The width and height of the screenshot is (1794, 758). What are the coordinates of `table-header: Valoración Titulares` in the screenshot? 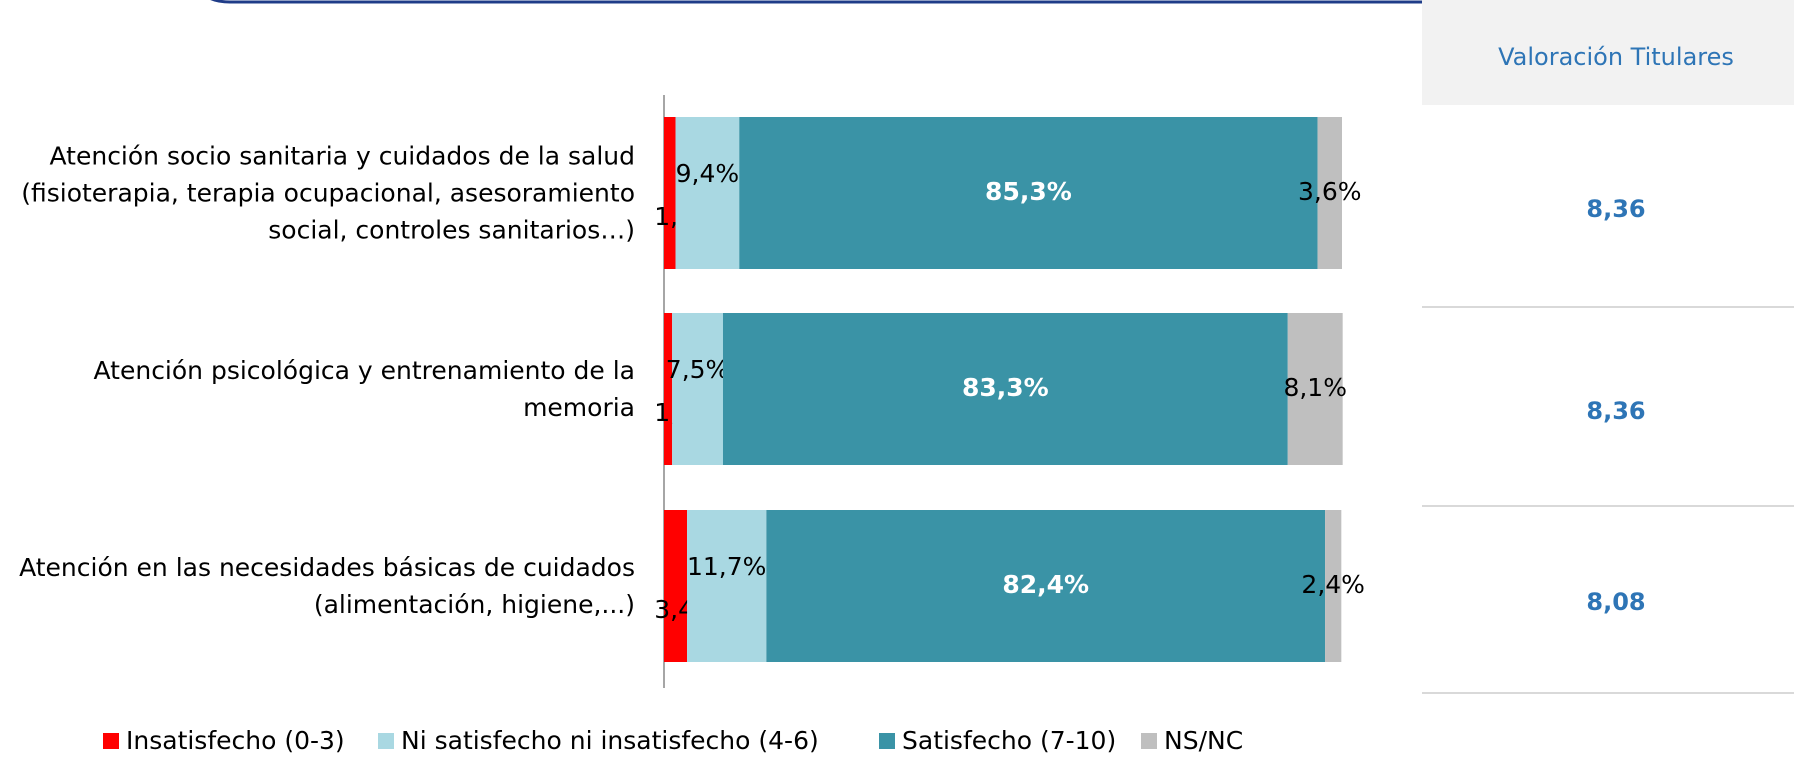 It's located at (1616, 57).